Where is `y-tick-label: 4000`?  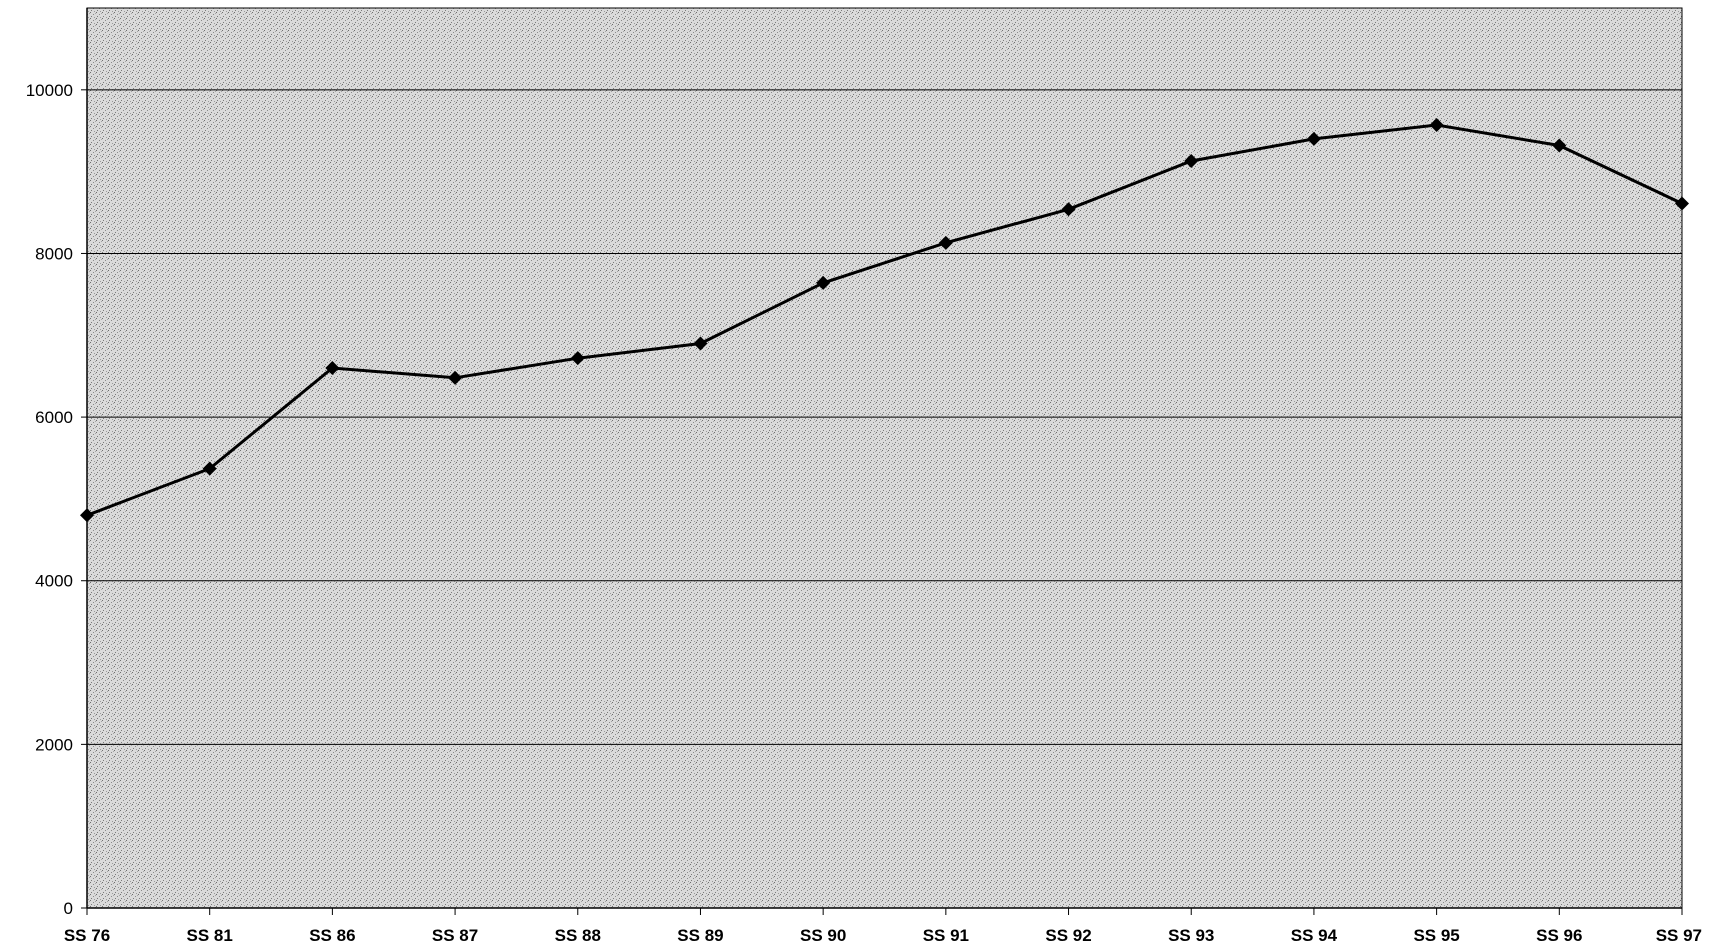 y-tick-label: 4000 is located at coordinates (54, 581).